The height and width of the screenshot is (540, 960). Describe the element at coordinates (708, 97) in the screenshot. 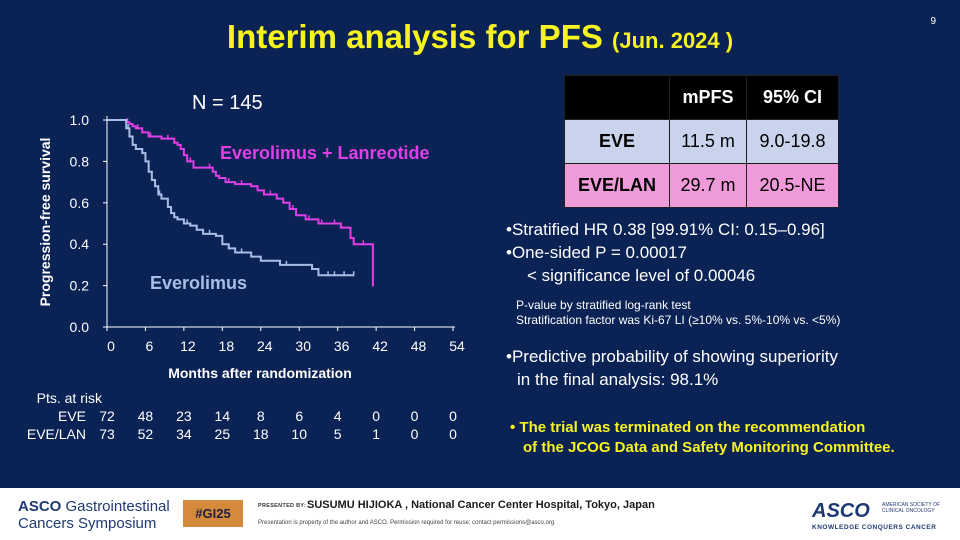

I see `summary-header-mpfs: mPFS` at that location.